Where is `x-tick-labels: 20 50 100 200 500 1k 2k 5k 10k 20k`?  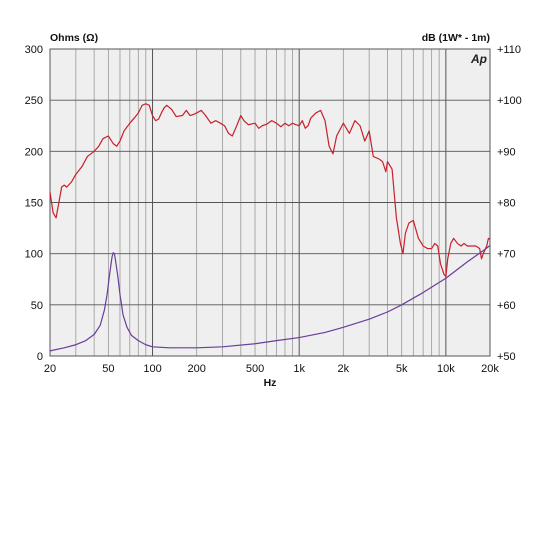
x-tick-labels: 20 50 100 200 500 1k 2k 5k 10k 20k is located at coordinates (271, 369).